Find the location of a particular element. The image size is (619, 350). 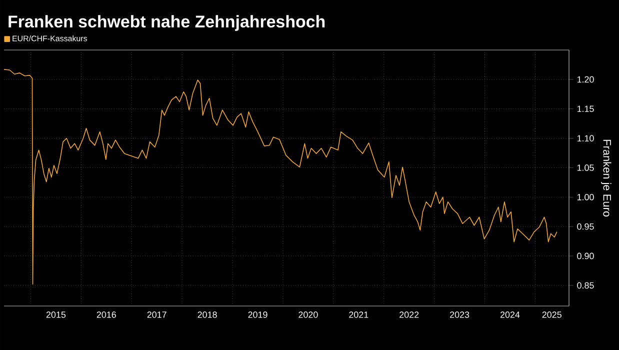

x-tick-label: 2016 is located at coordinates (106, 315).